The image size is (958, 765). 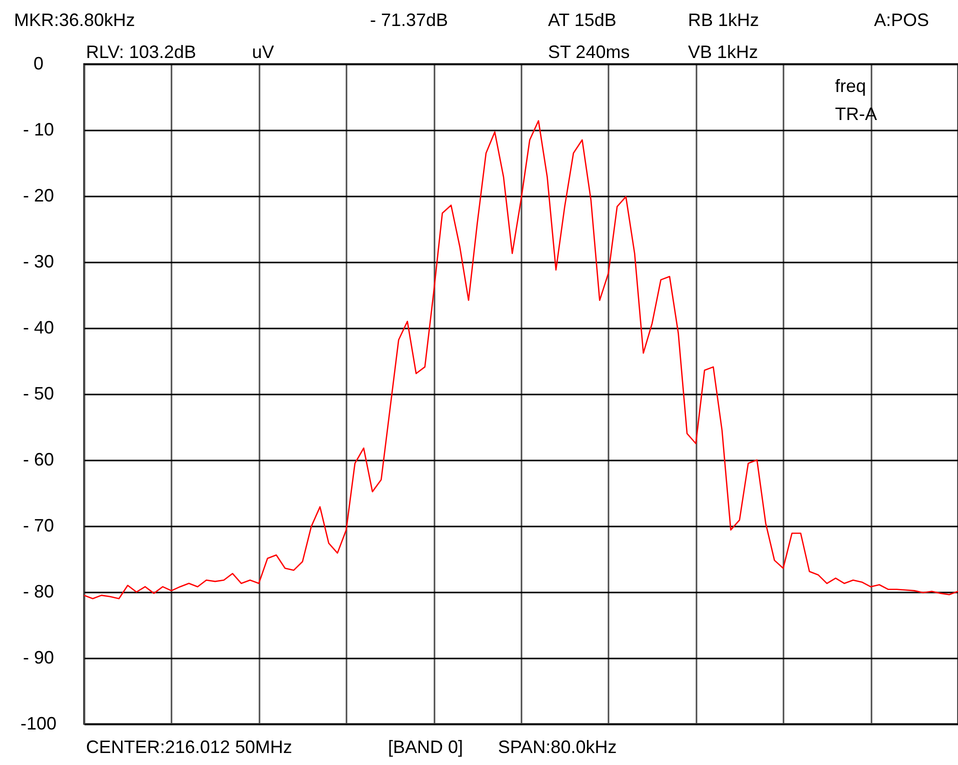 What do you see at coordinates (557, 747) in the screenshot?
I see `text: SPAN:80.0kHz` at bounding box center [557, 747].